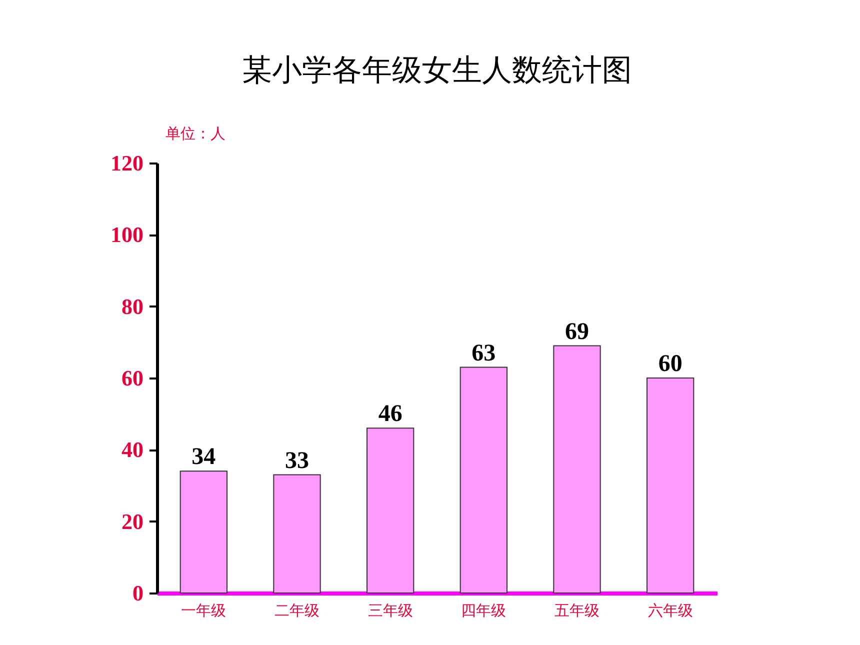 Image resolution: width=860 pixels, height=645 pixels. I want to click on y-tick-label: 20, so click(133, 521).